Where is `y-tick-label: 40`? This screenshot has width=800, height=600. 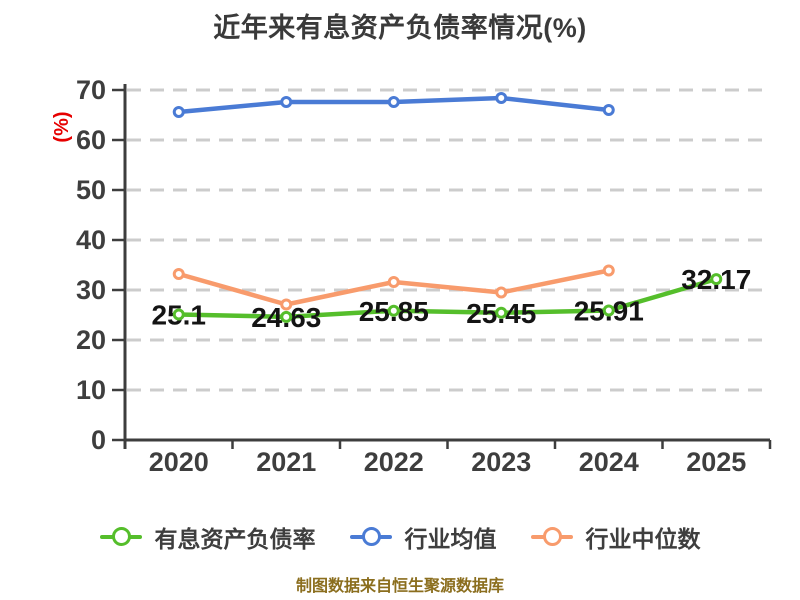
y-tick-label: 40 is located at coordinates (91, 240).